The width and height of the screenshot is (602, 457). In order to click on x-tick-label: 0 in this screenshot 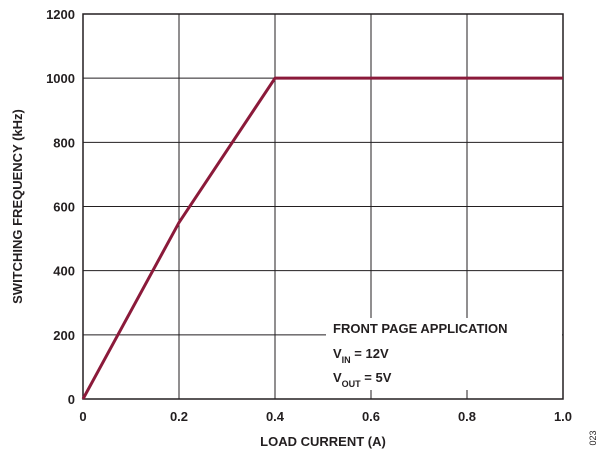, I will do `click(82, 416)`.